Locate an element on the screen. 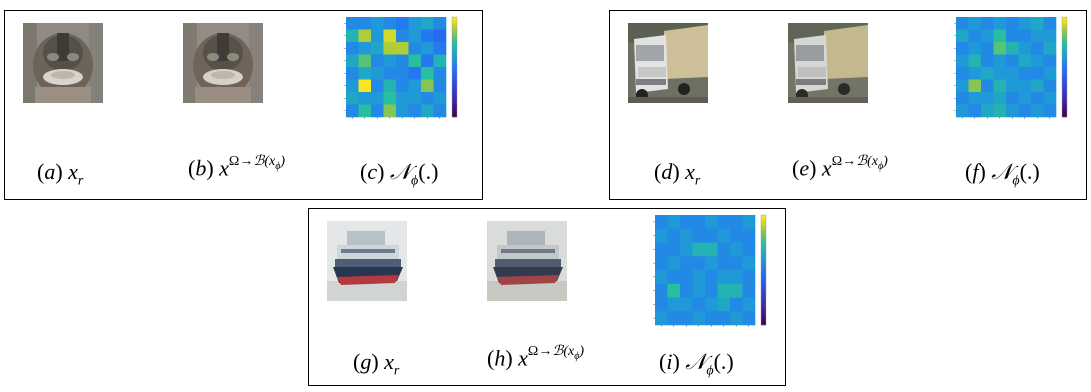  ship-original-image is located at coordinates (367, 261).